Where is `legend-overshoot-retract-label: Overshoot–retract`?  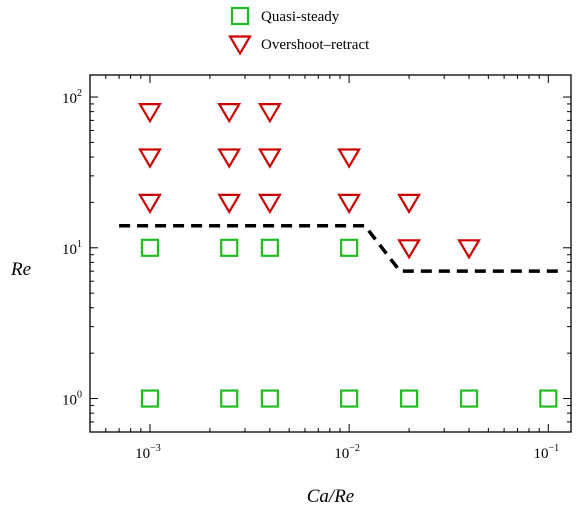
legend-overshoot-retract-label: Overshoot–retract is located at coordinates (315, 45).